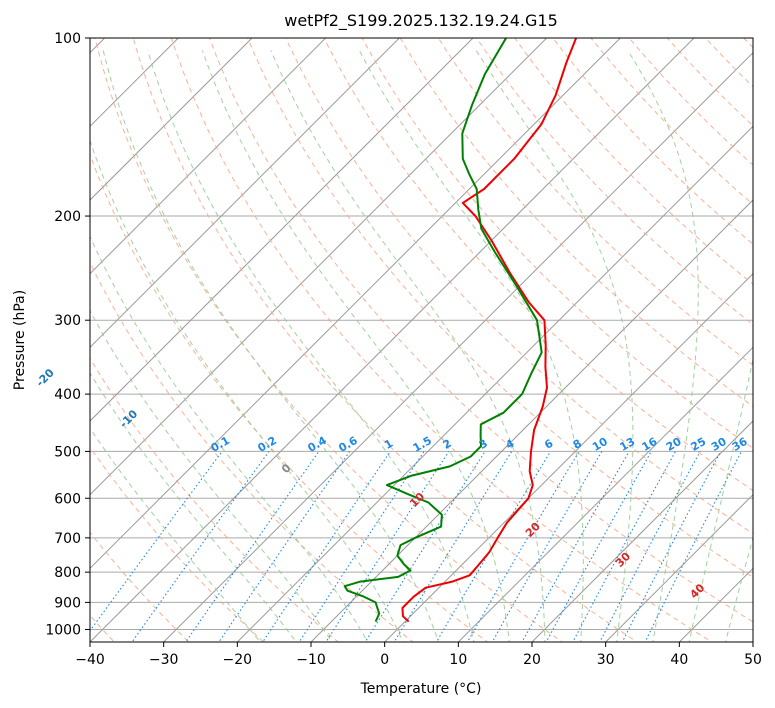 This screenshot has height=708, width=775. Describe the element at coordinates (20, 340) in the screenshot. I see `y-axis-label: Pressure (hPa)` at that location.